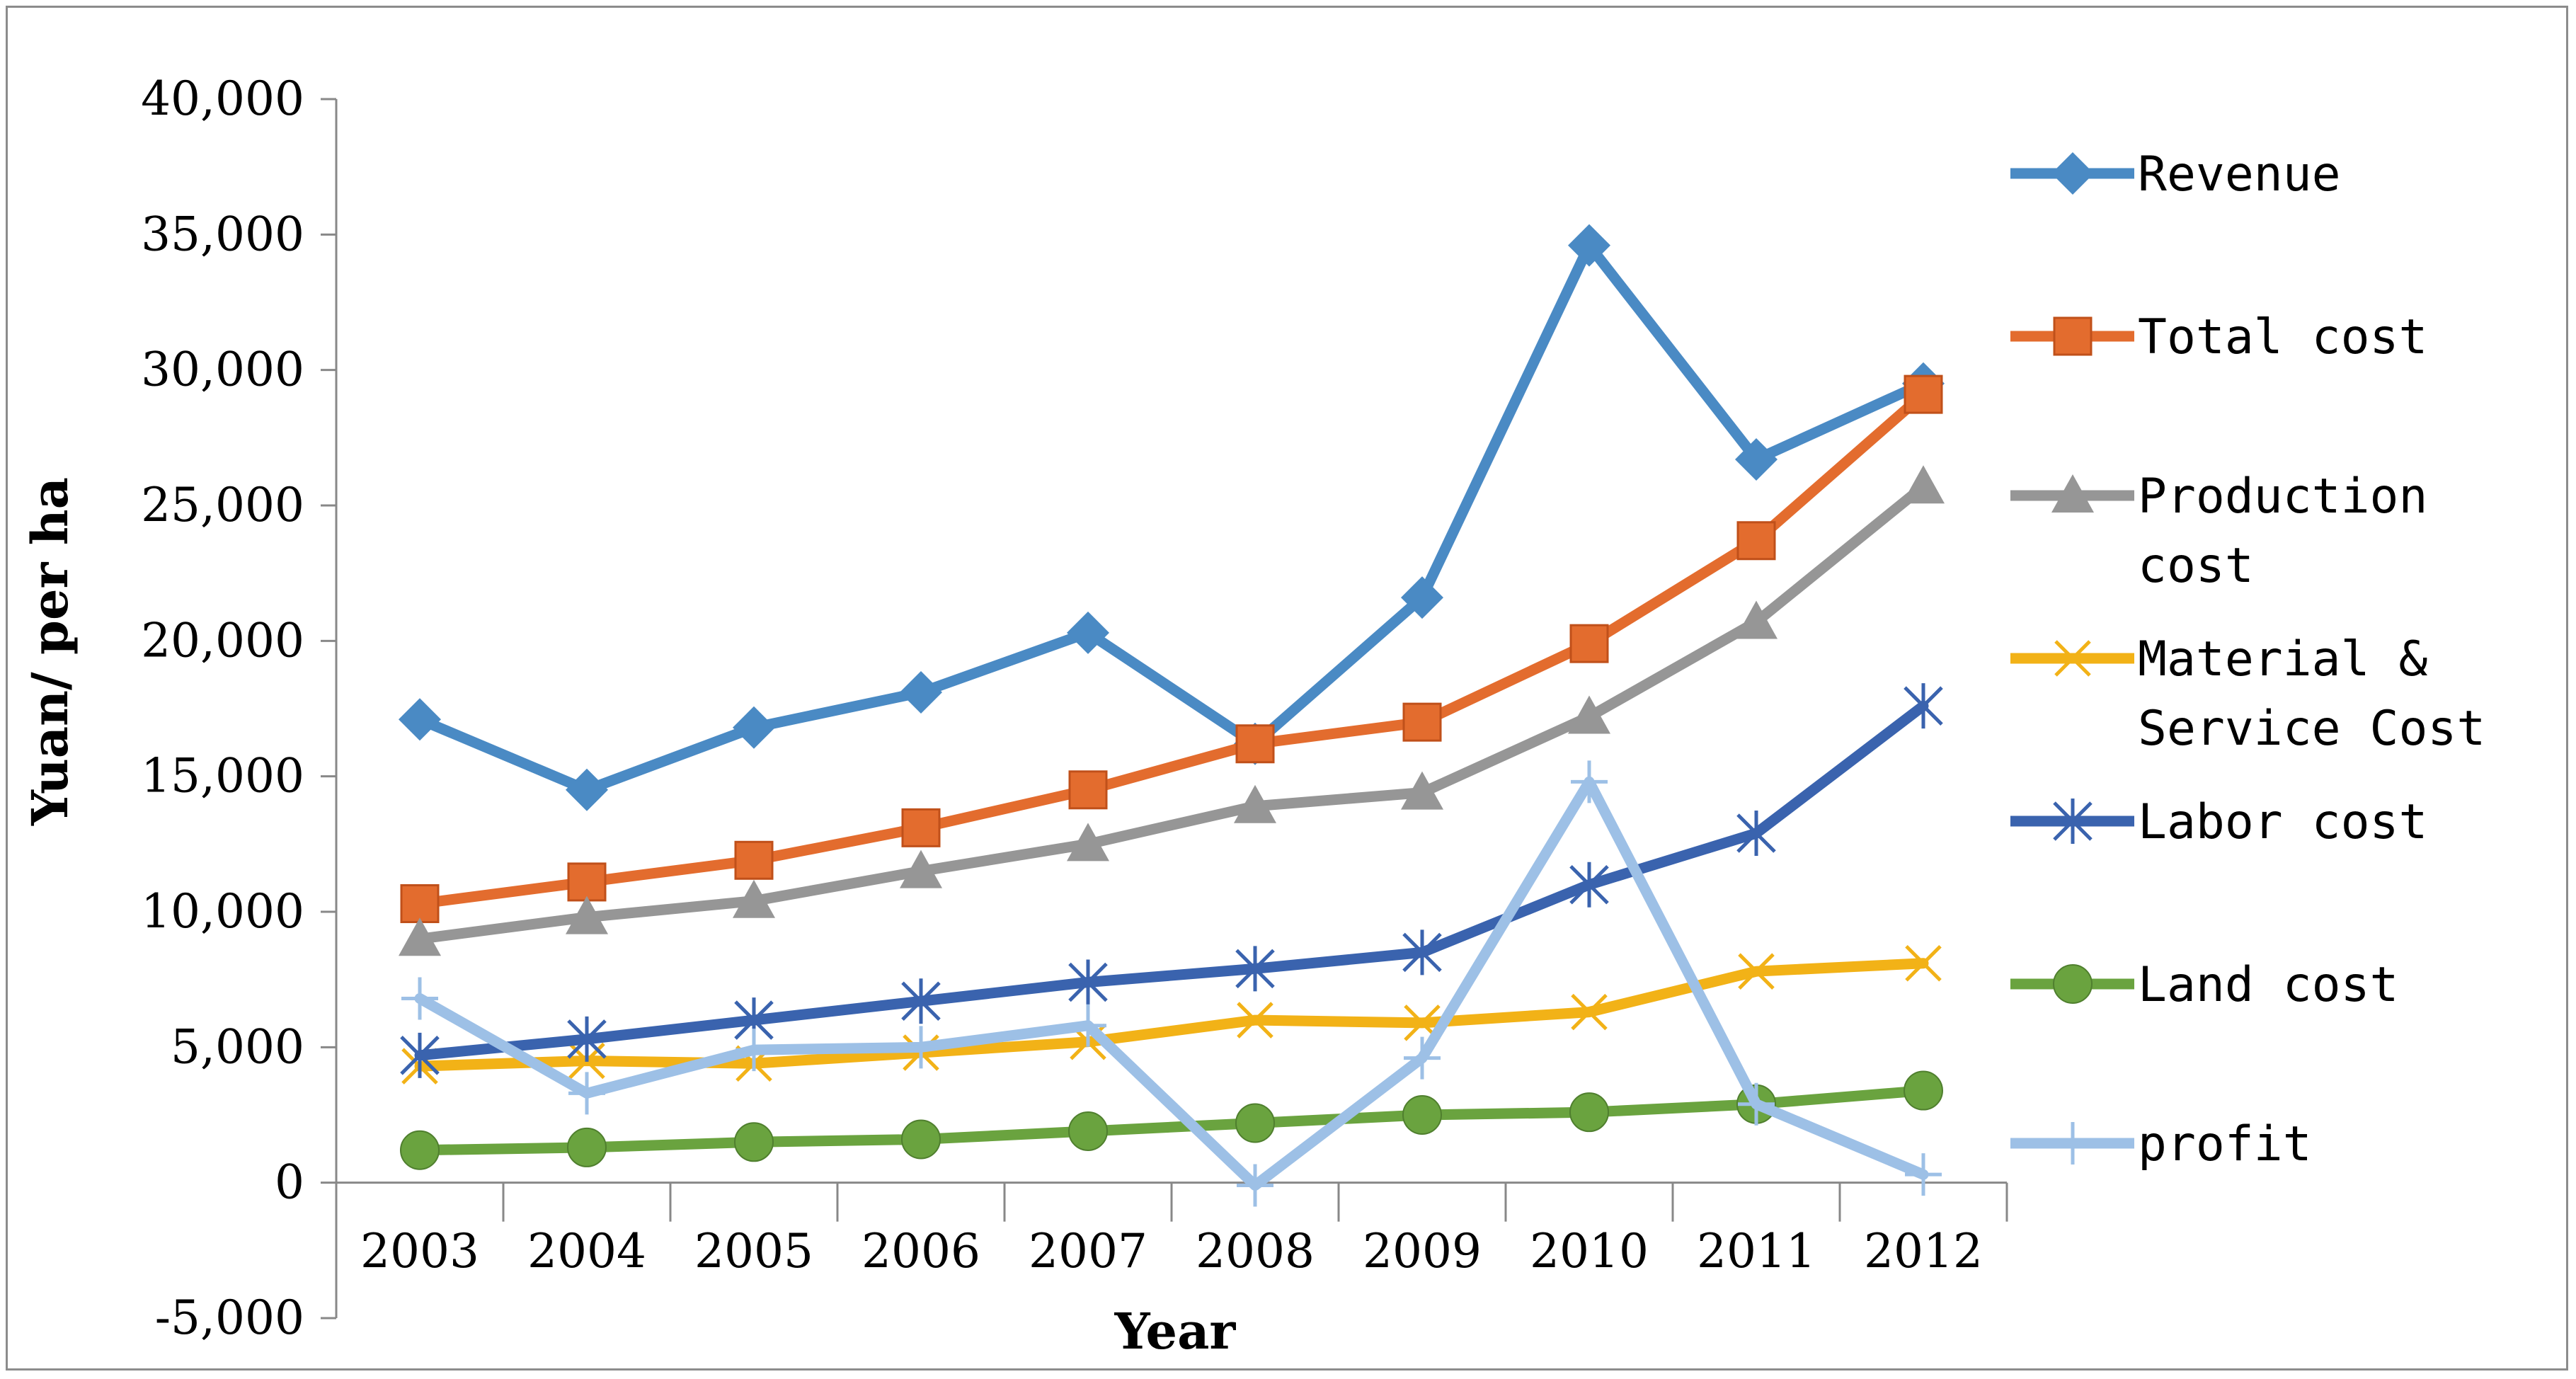 This screenshot has height=1379, width=2576. I want to click on y-tick-label: 25,000, so click(222, 505).